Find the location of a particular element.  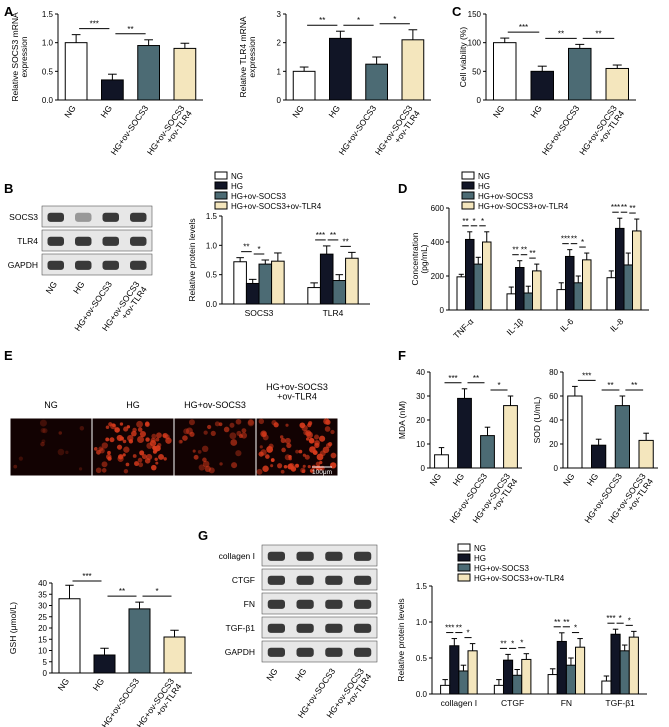

y-tick-label: 1.5 is located at coordinates (422, 586).